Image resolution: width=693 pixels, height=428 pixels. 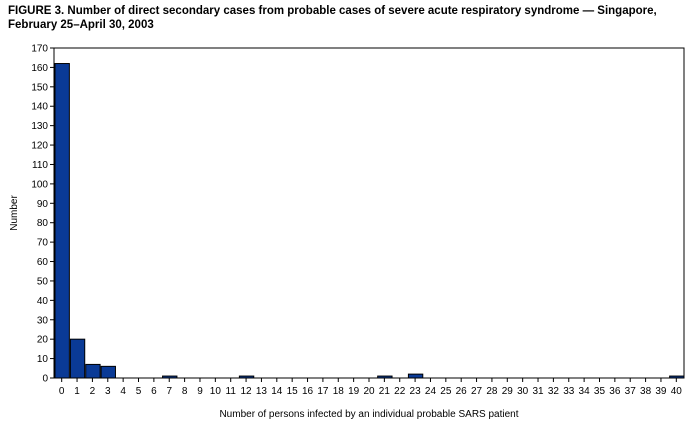 What do you see at coordinates (354, 391) in the screenshot?
I see `x-tick-label: 19` at bounding box center [354, 391].